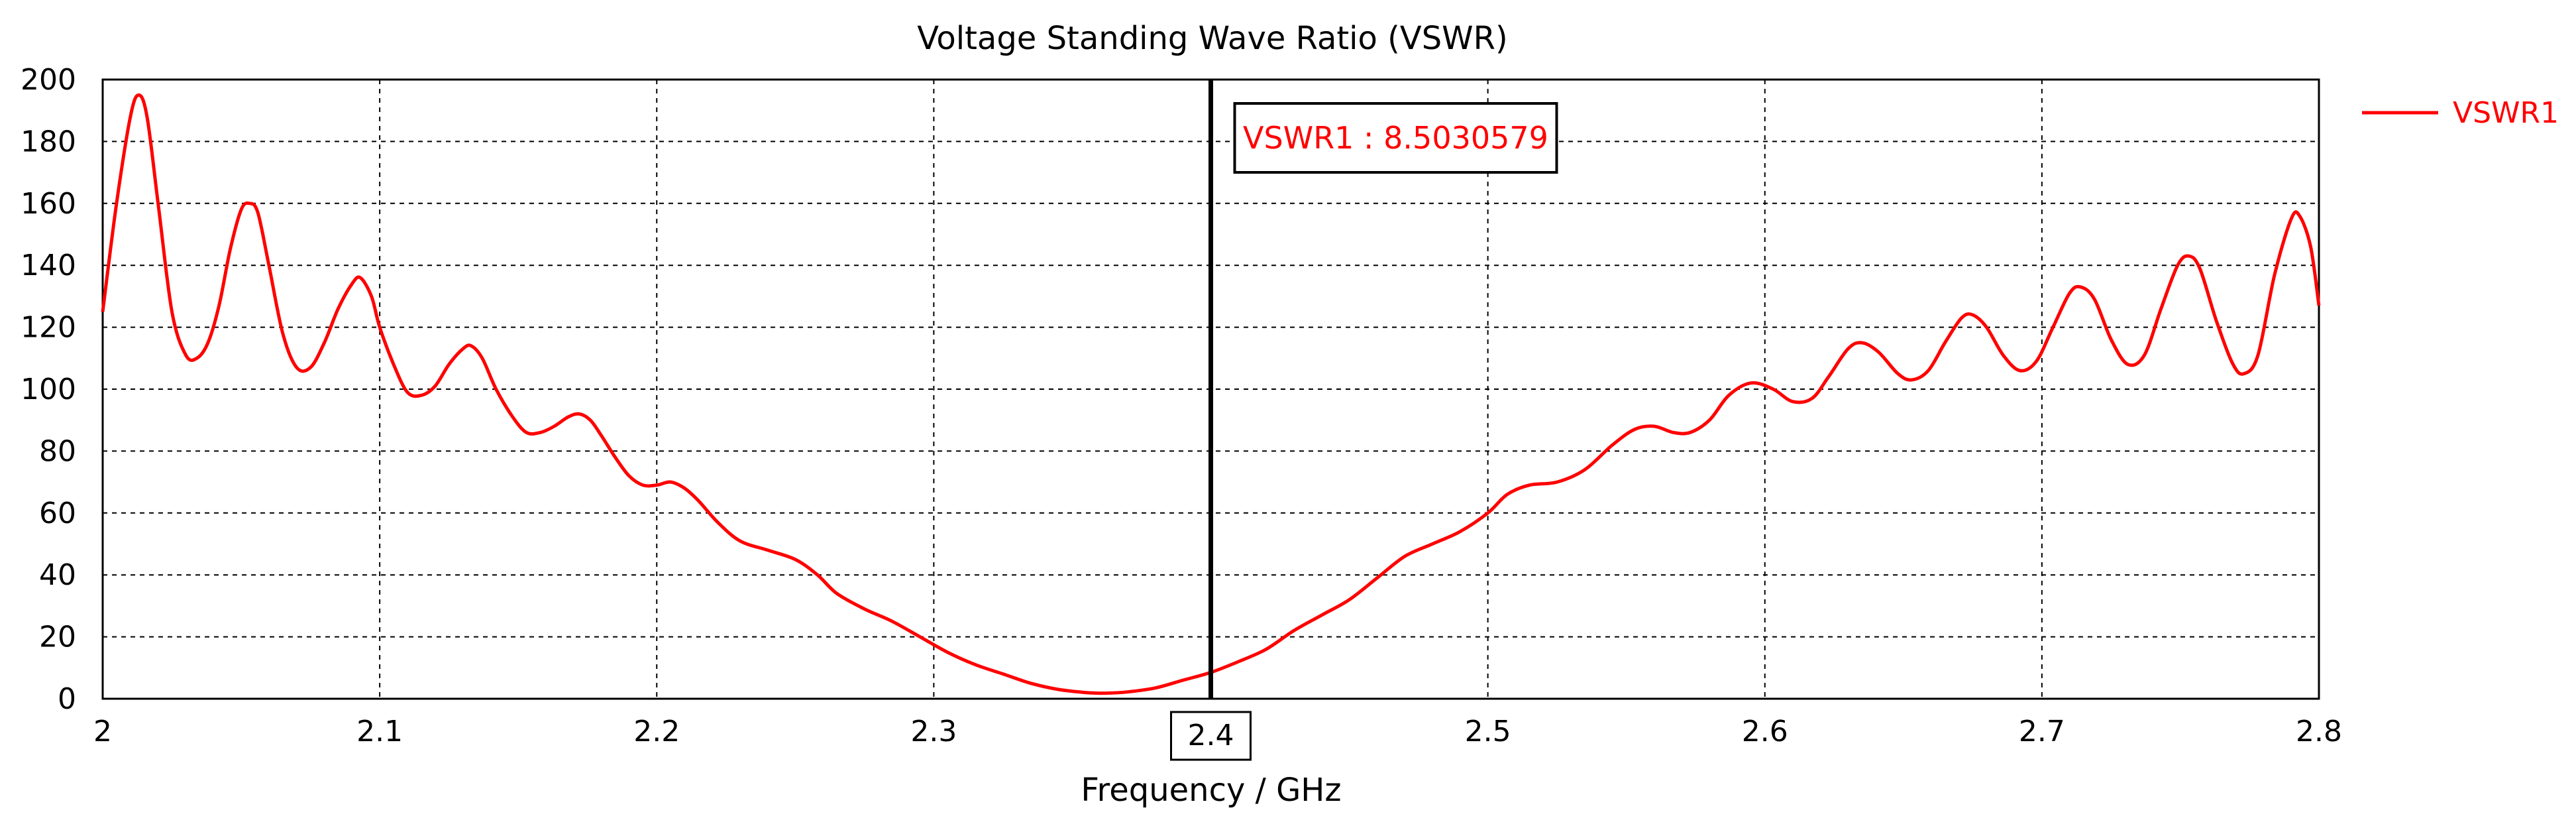 The image size is (2576, 830). Describe the element at coordinates (1211, 790) in the screenshot. I see `x-axis-label: Frequency / GHz` at that location.